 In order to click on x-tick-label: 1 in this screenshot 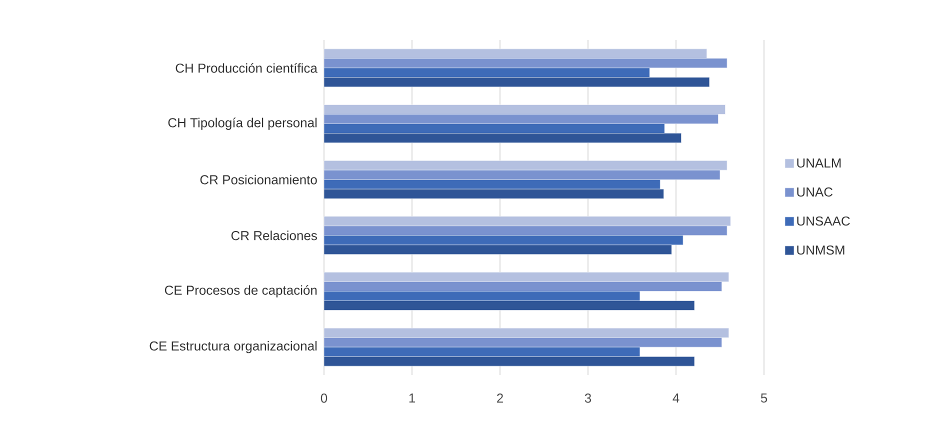, I will do `click(412, 398)`.